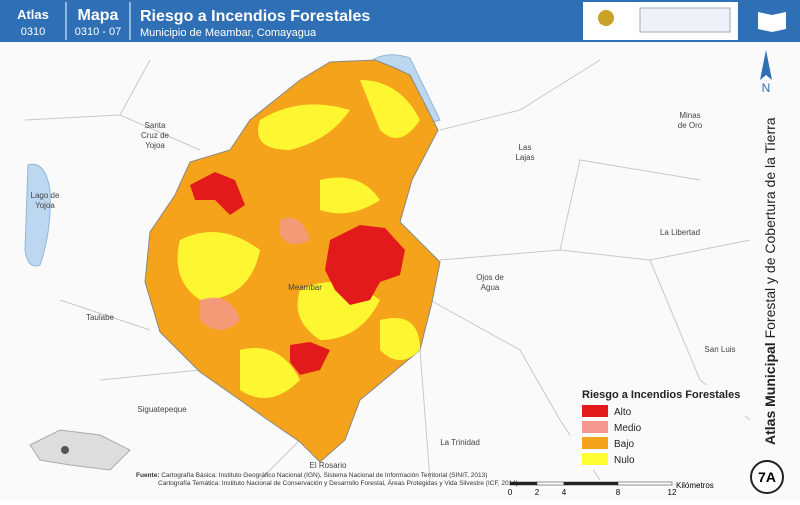  What do you see at coordinates (33, 14) in the screenshot?
I see `atlas-label: Atlas` at bounding box center [33, 14].